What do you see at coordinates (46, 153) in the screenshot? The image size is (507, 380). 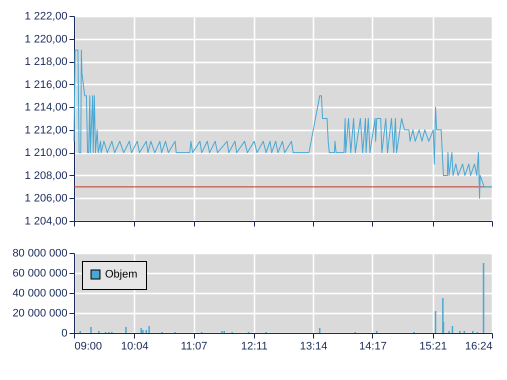 I see `y-tick-label: 1 210,00` at bounding box center [46, 153].